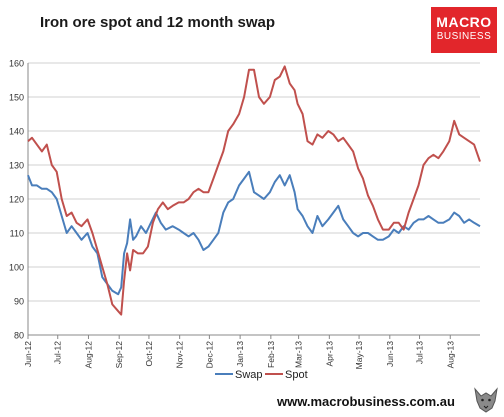 This screenshot has height=417, width=504. What do you see at coordinates (464, 22) in the screenshot?
I see `logo-line-1: MACRO` at bounding box center [464, 22].